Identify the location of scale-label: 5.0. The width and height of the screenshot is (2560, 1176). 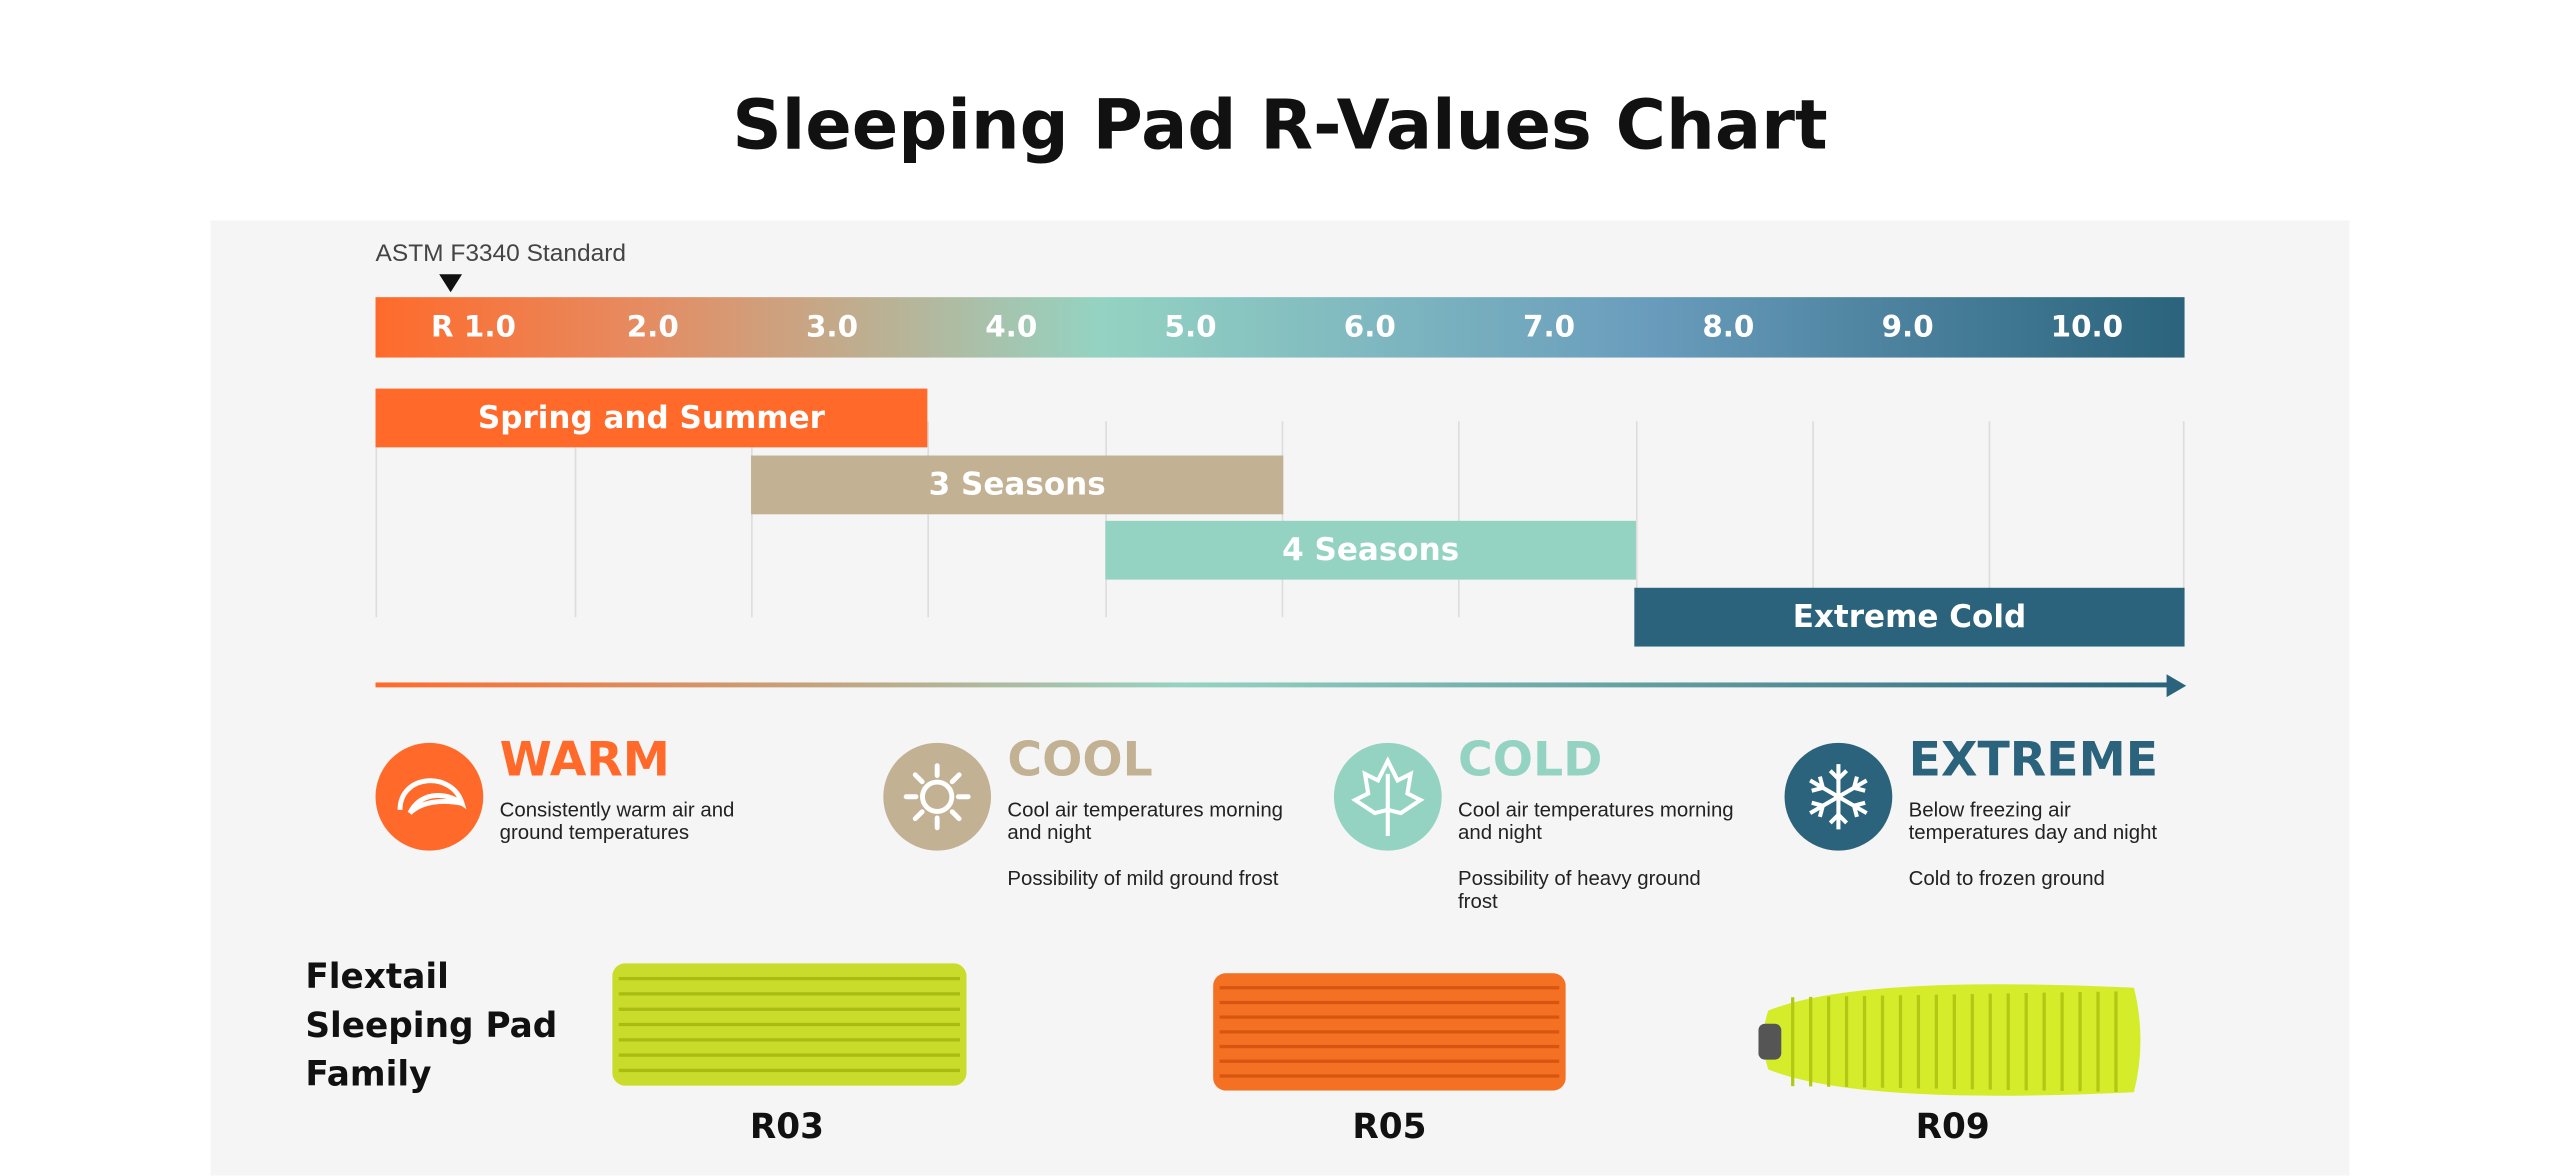
(1190, 327).